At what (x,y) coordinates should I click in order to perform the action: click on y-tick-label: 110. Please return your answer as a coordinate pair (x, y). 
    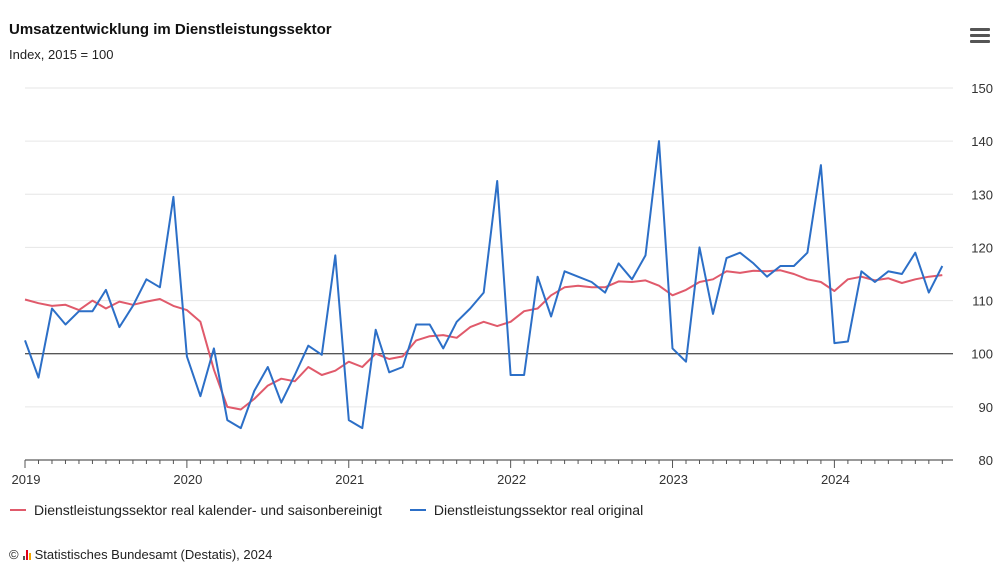
    Looking at the image, I should click on (982, 301).